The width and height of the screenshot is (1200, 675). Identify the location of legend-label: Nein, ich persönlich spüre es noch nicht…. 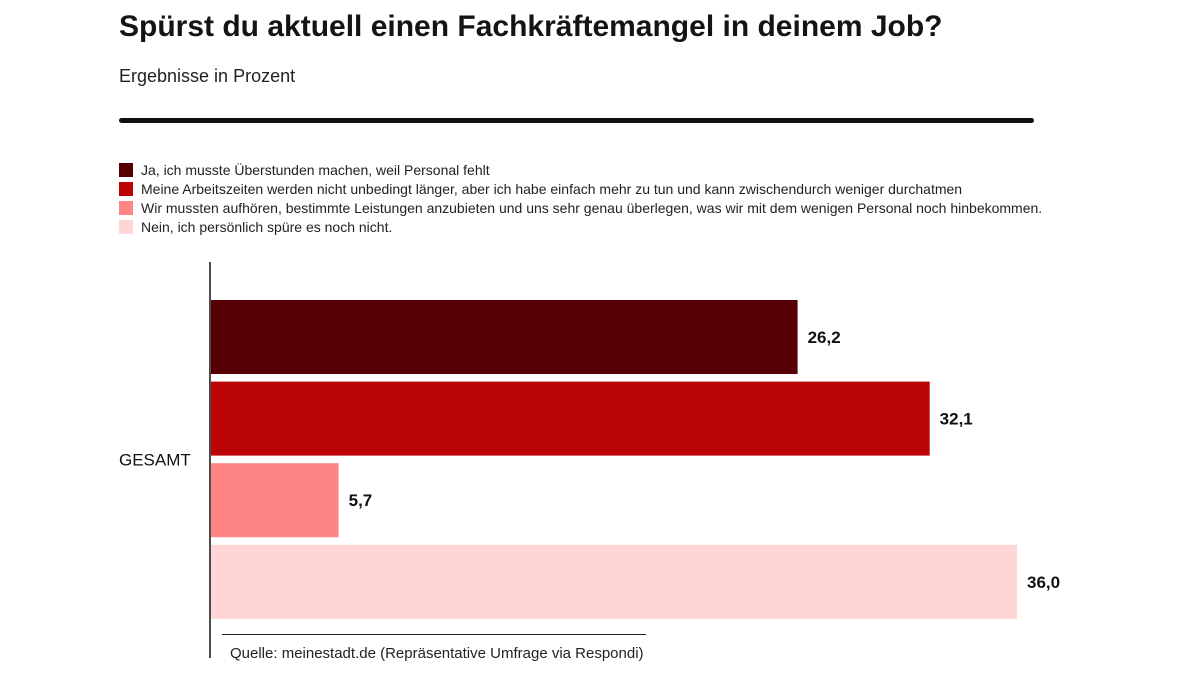
(267, 226).